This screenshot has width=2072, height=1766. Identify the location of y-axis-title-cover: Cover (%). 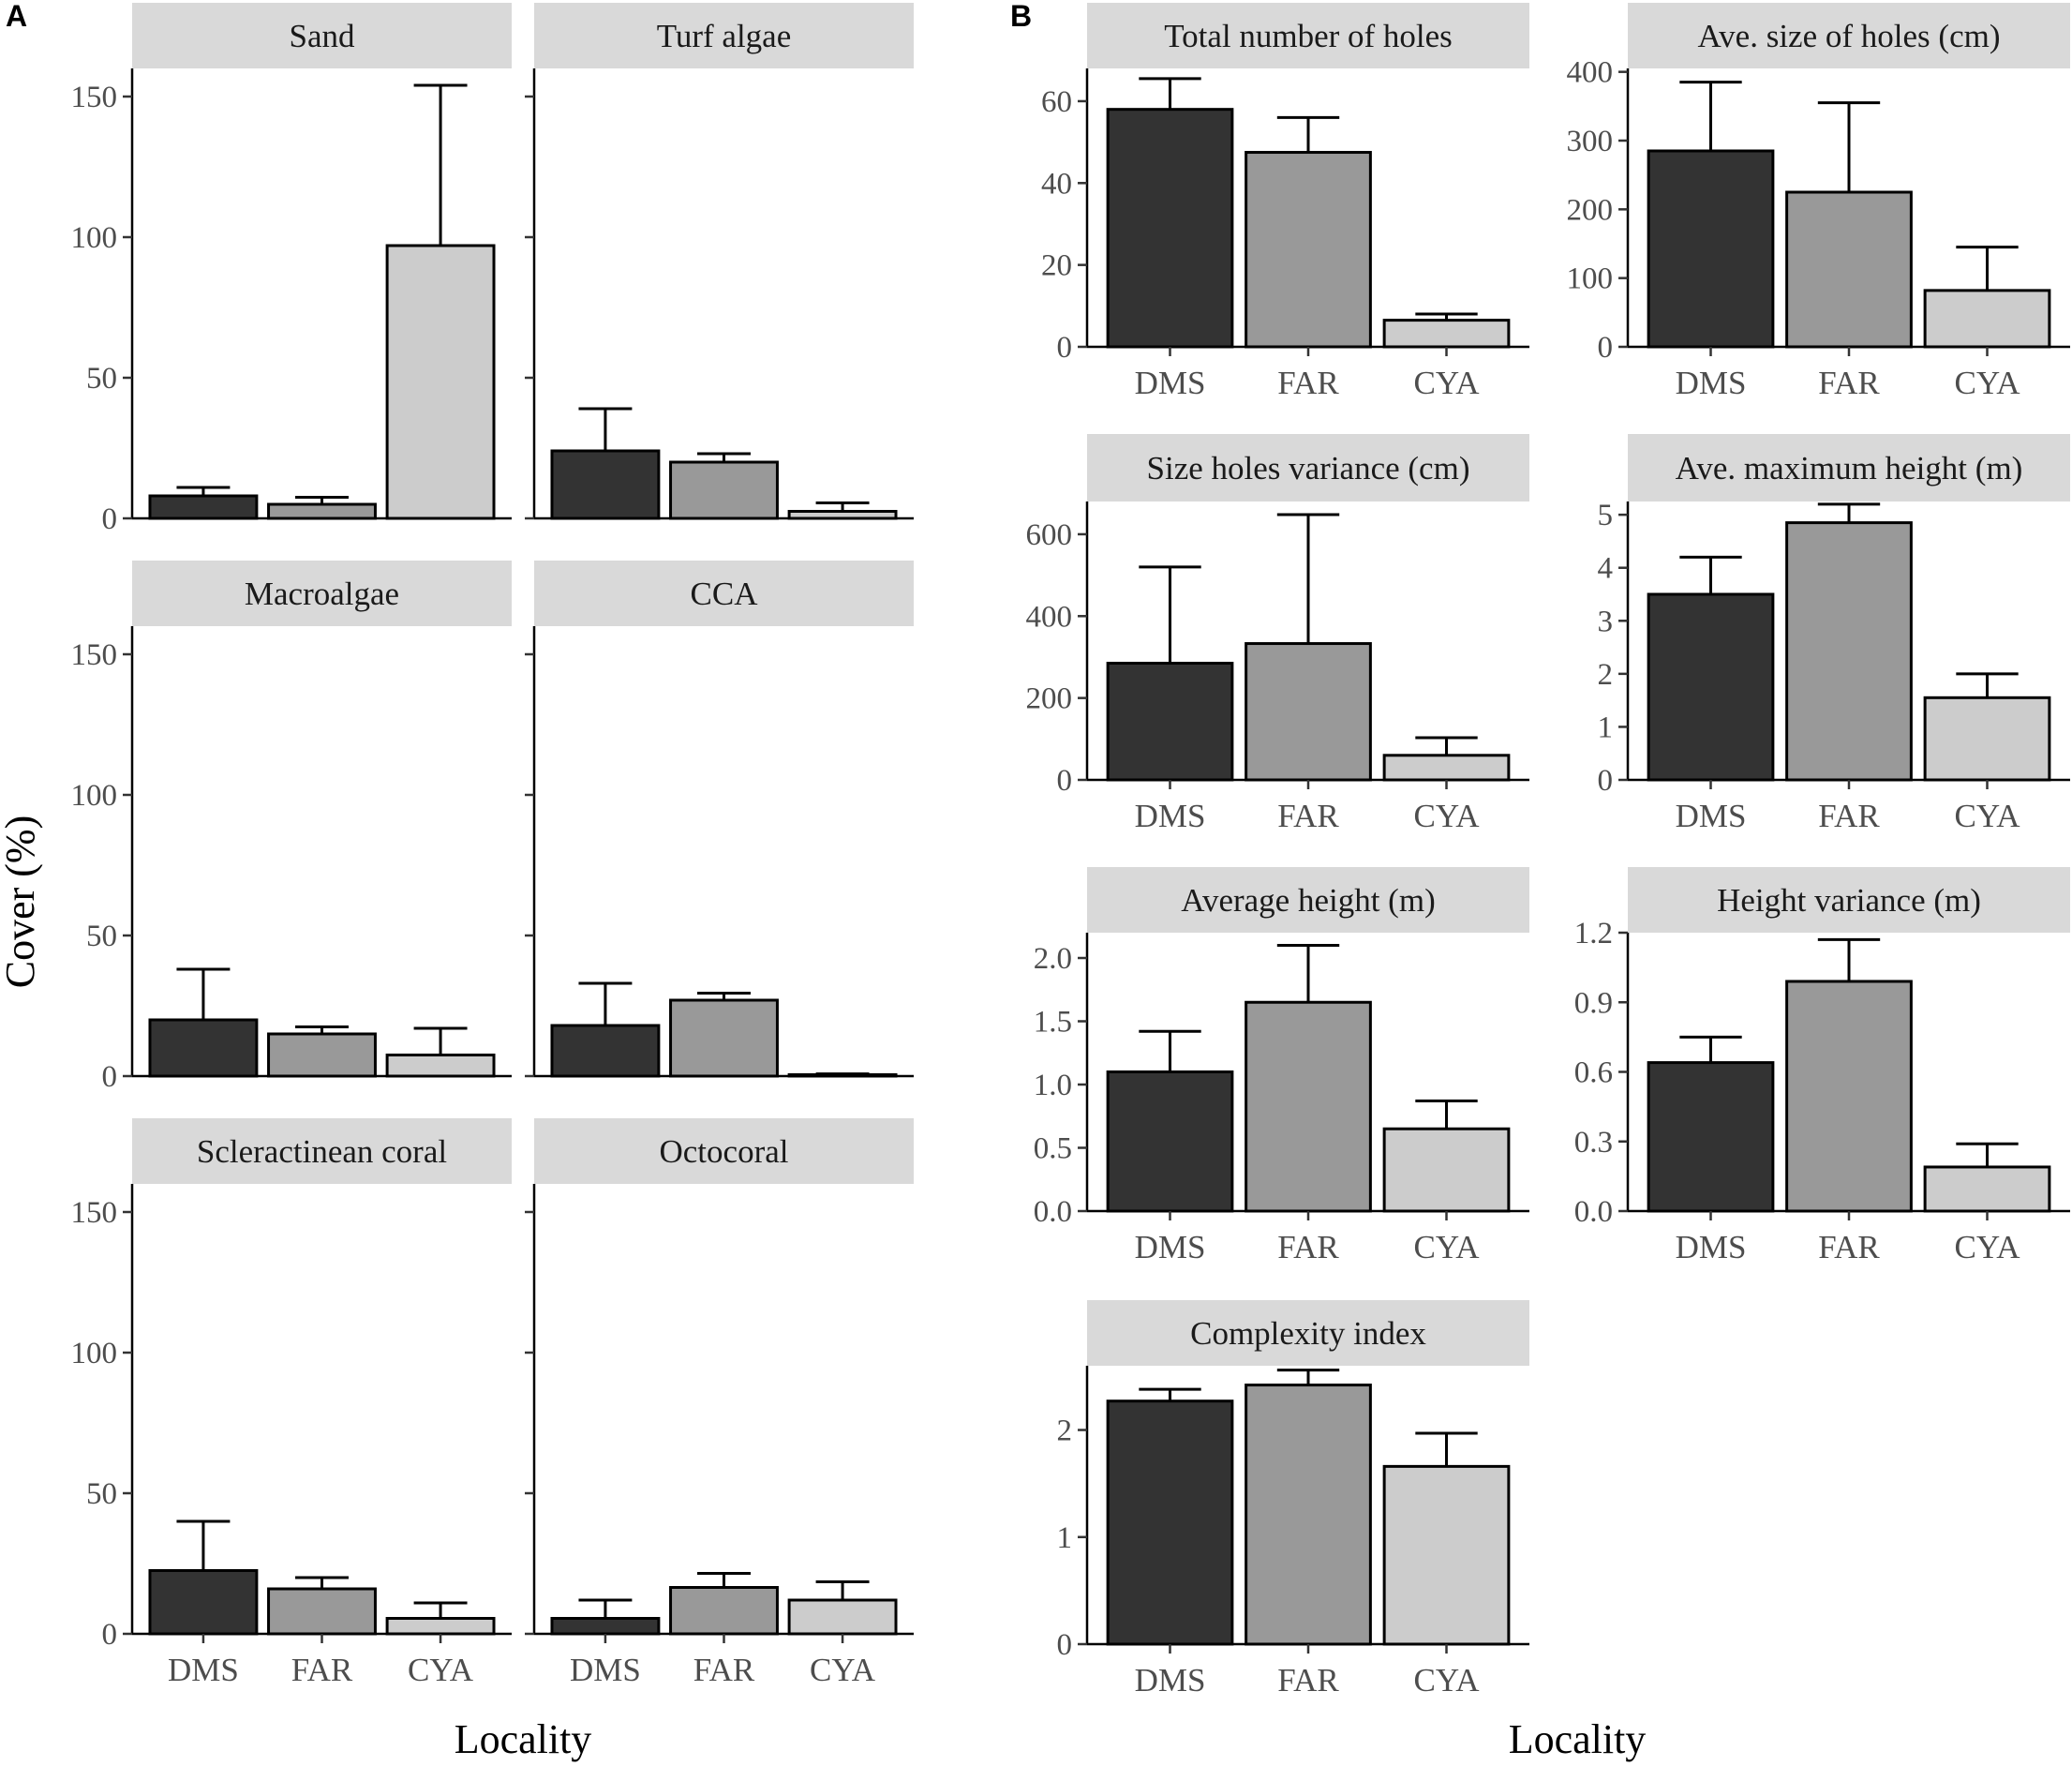
(21, 902).